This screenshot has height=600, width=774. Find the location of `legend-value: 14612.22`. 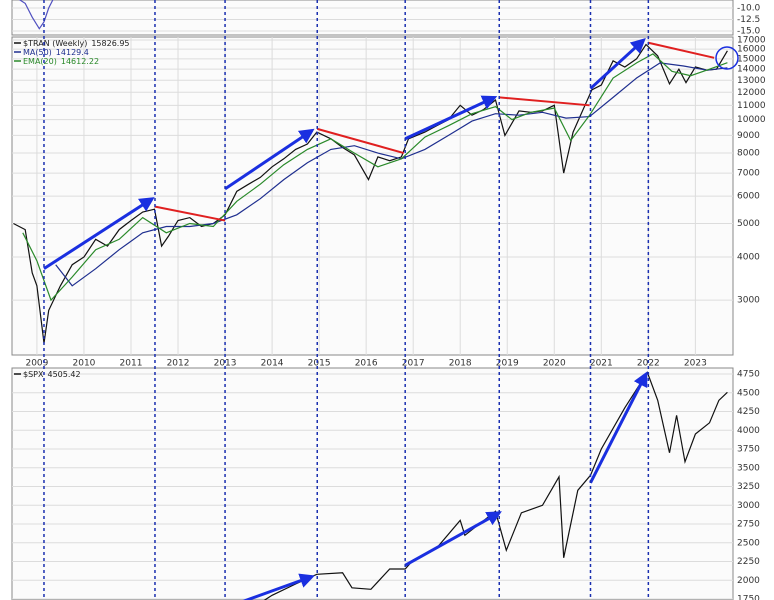

legend-value: 14612.22 is located at coordinates (80, 61).